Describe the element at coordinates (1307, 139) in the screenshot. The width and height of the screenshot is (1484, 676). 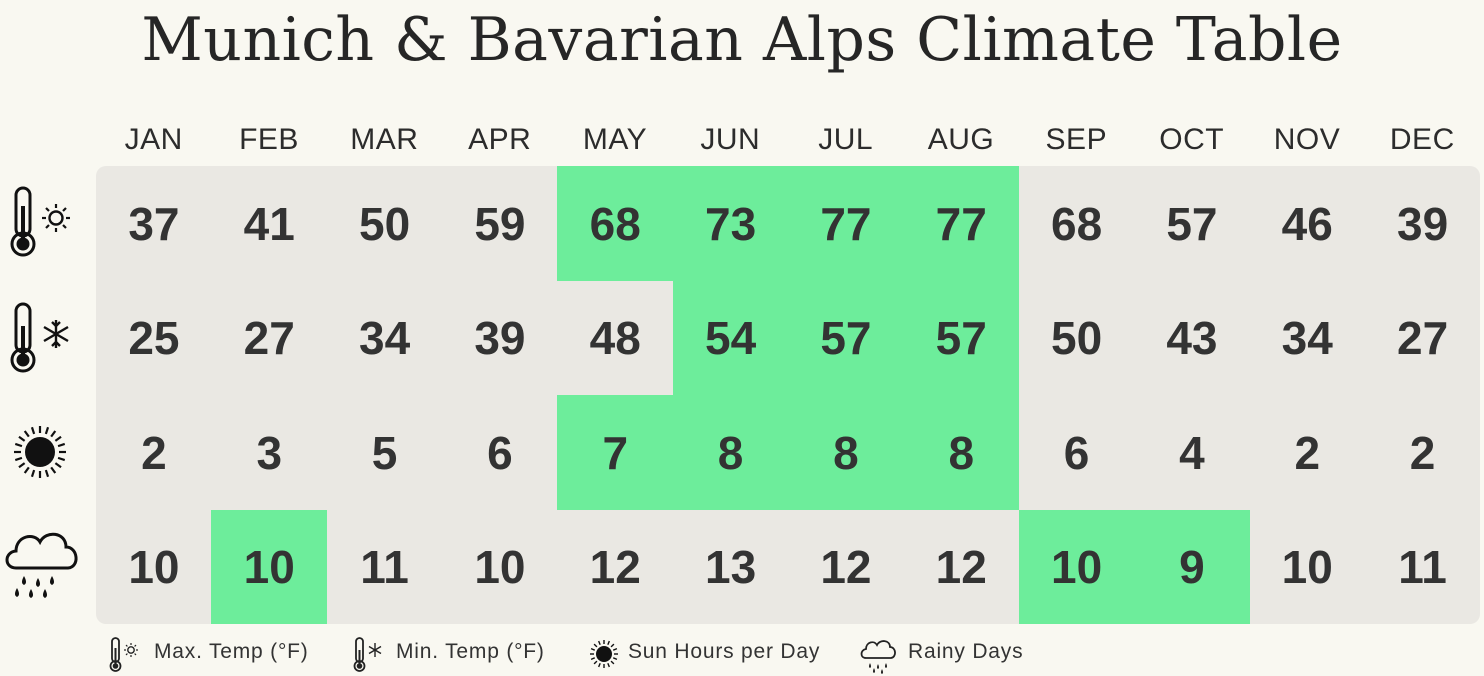
I see `month-header: NOV` at that location.